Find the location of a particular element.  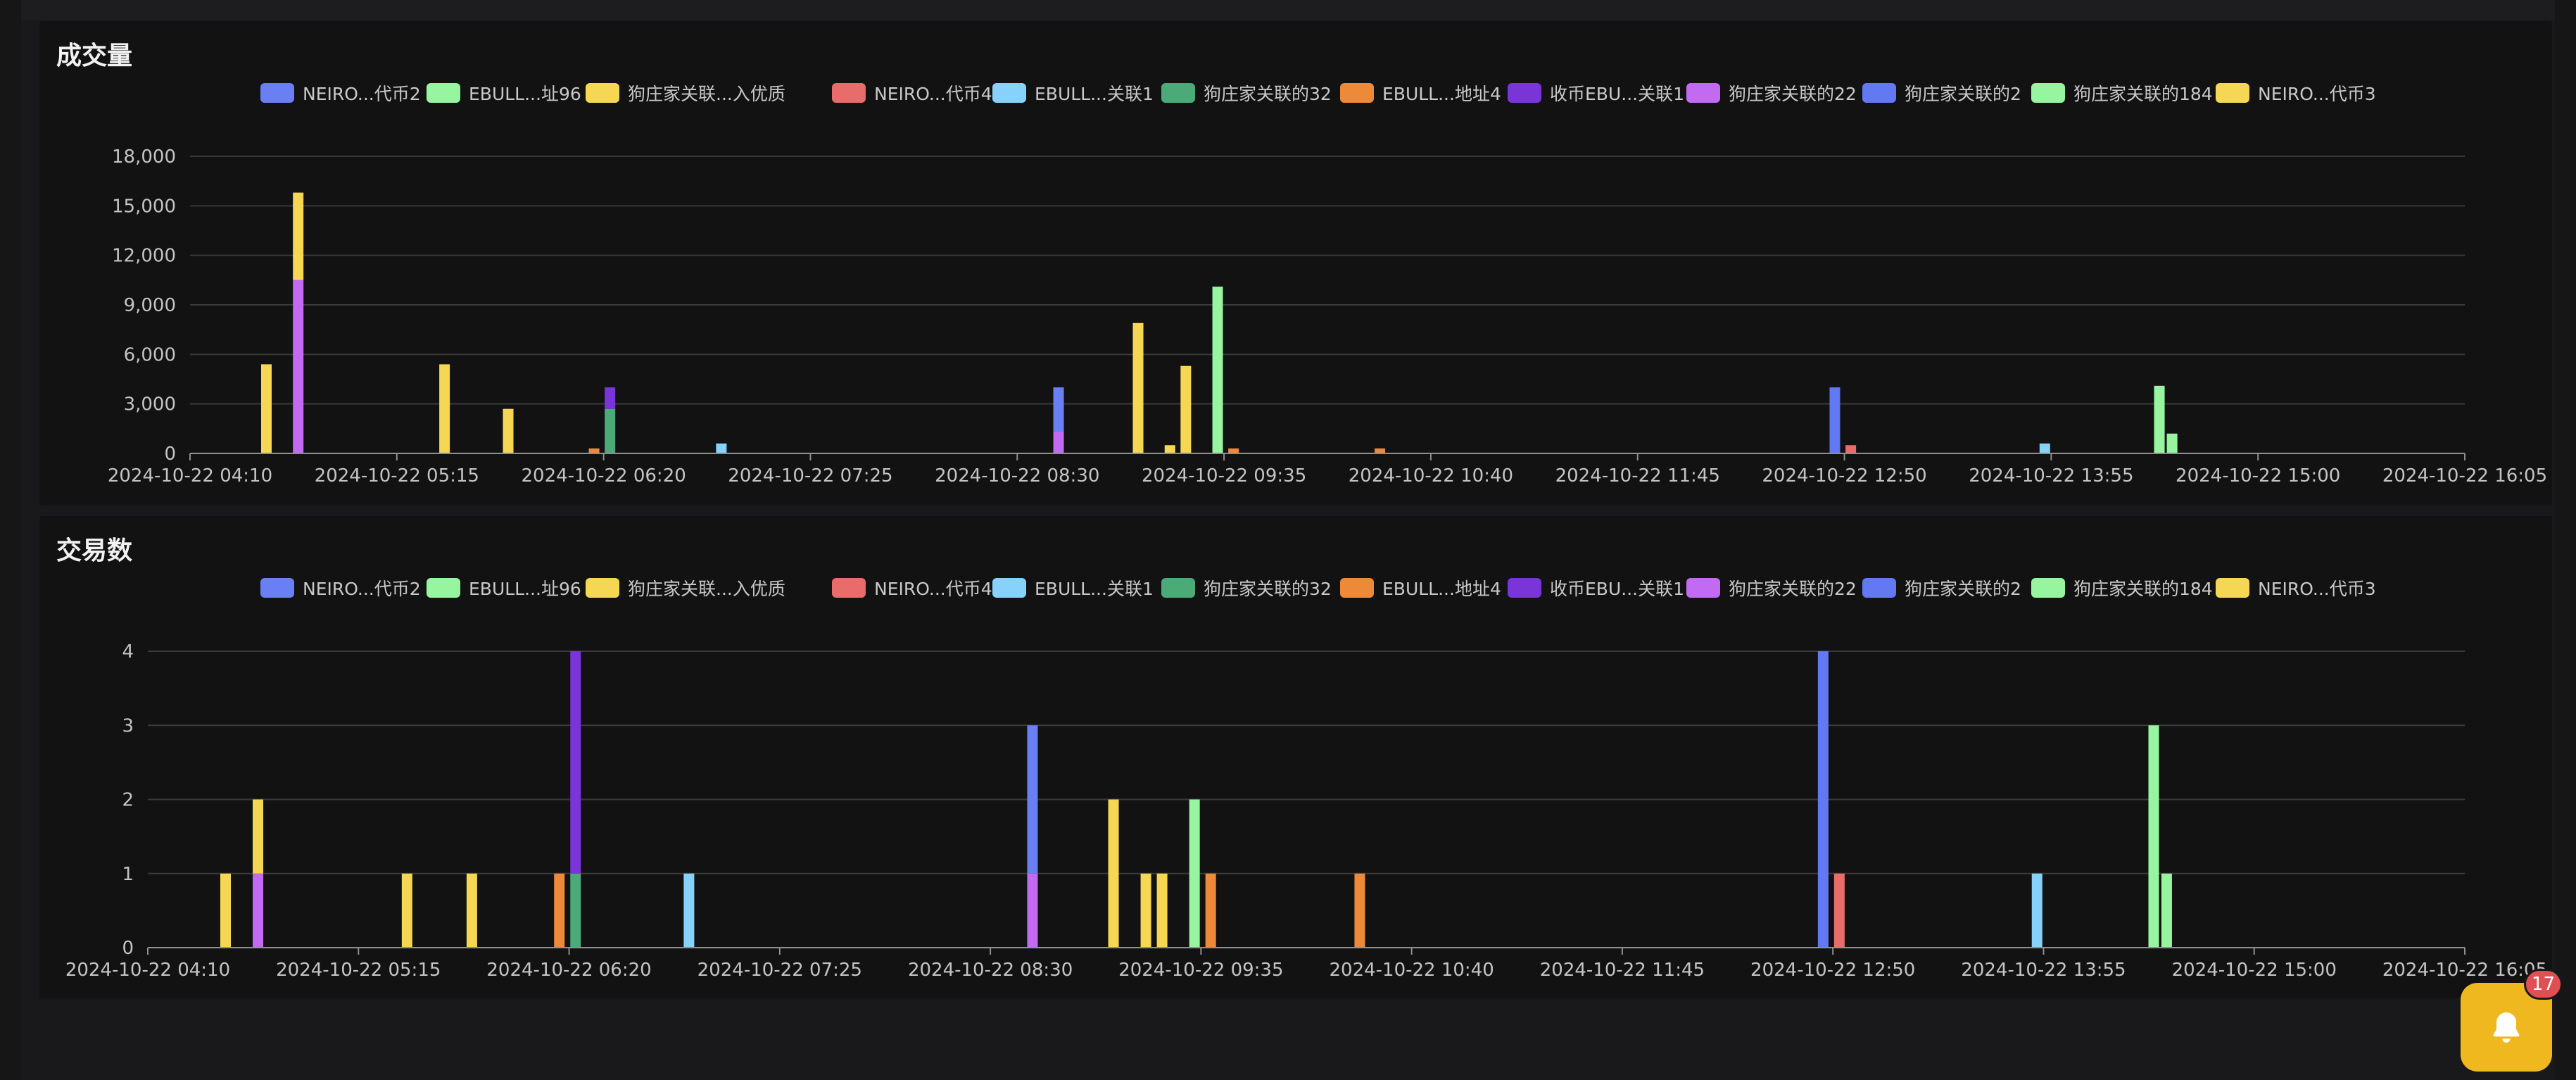

legend-label: NEIRO...代币4 is located at coordinates (933, 94).